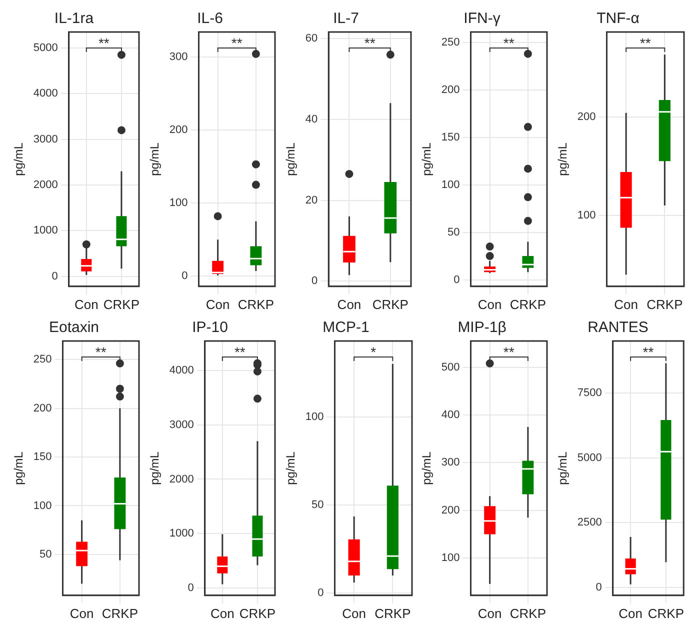  Describe the element at coordinates (618, 19) in the screenshot. I see `chart-title: TNF-α` at that location.